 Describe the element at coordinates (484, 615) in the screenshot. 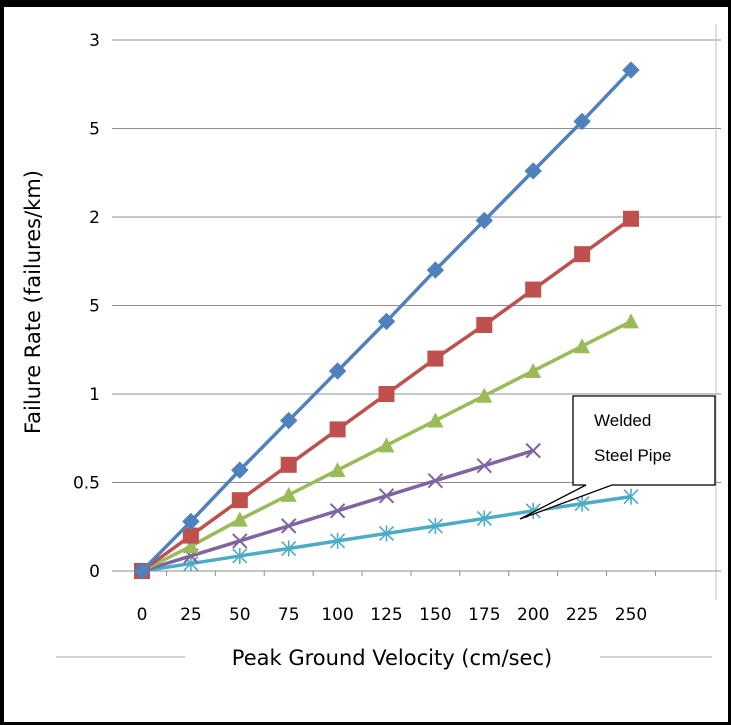

I see `x-tick-label: 175` at that location.